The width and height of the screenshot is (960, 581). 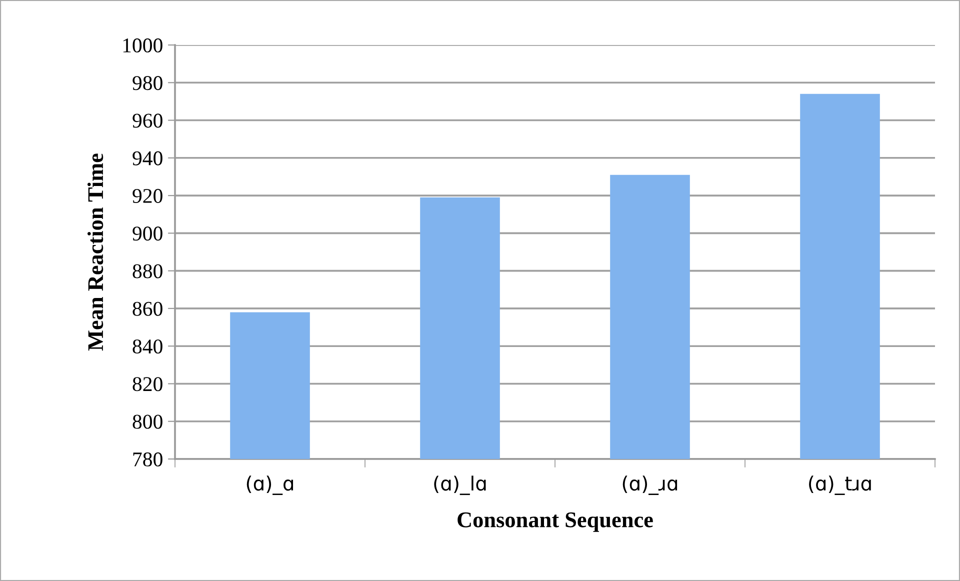 What do you see at coordinates (95, 252) in the screenshot?
I see `y-axis-title: Mean Reaction Time` at bounding box center [95, 252].